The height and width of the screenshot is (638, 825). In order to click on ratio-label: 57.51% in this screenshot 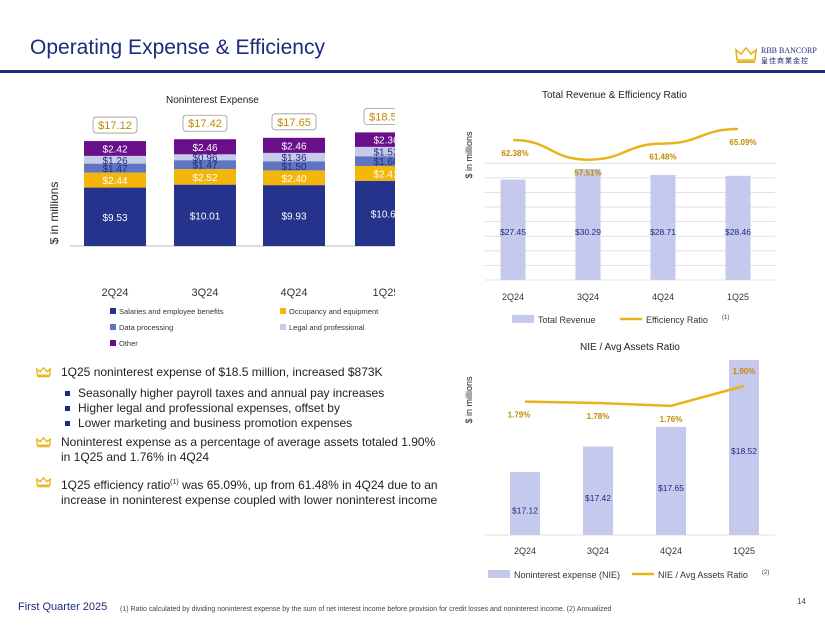, I will do `click(587, 173)`.